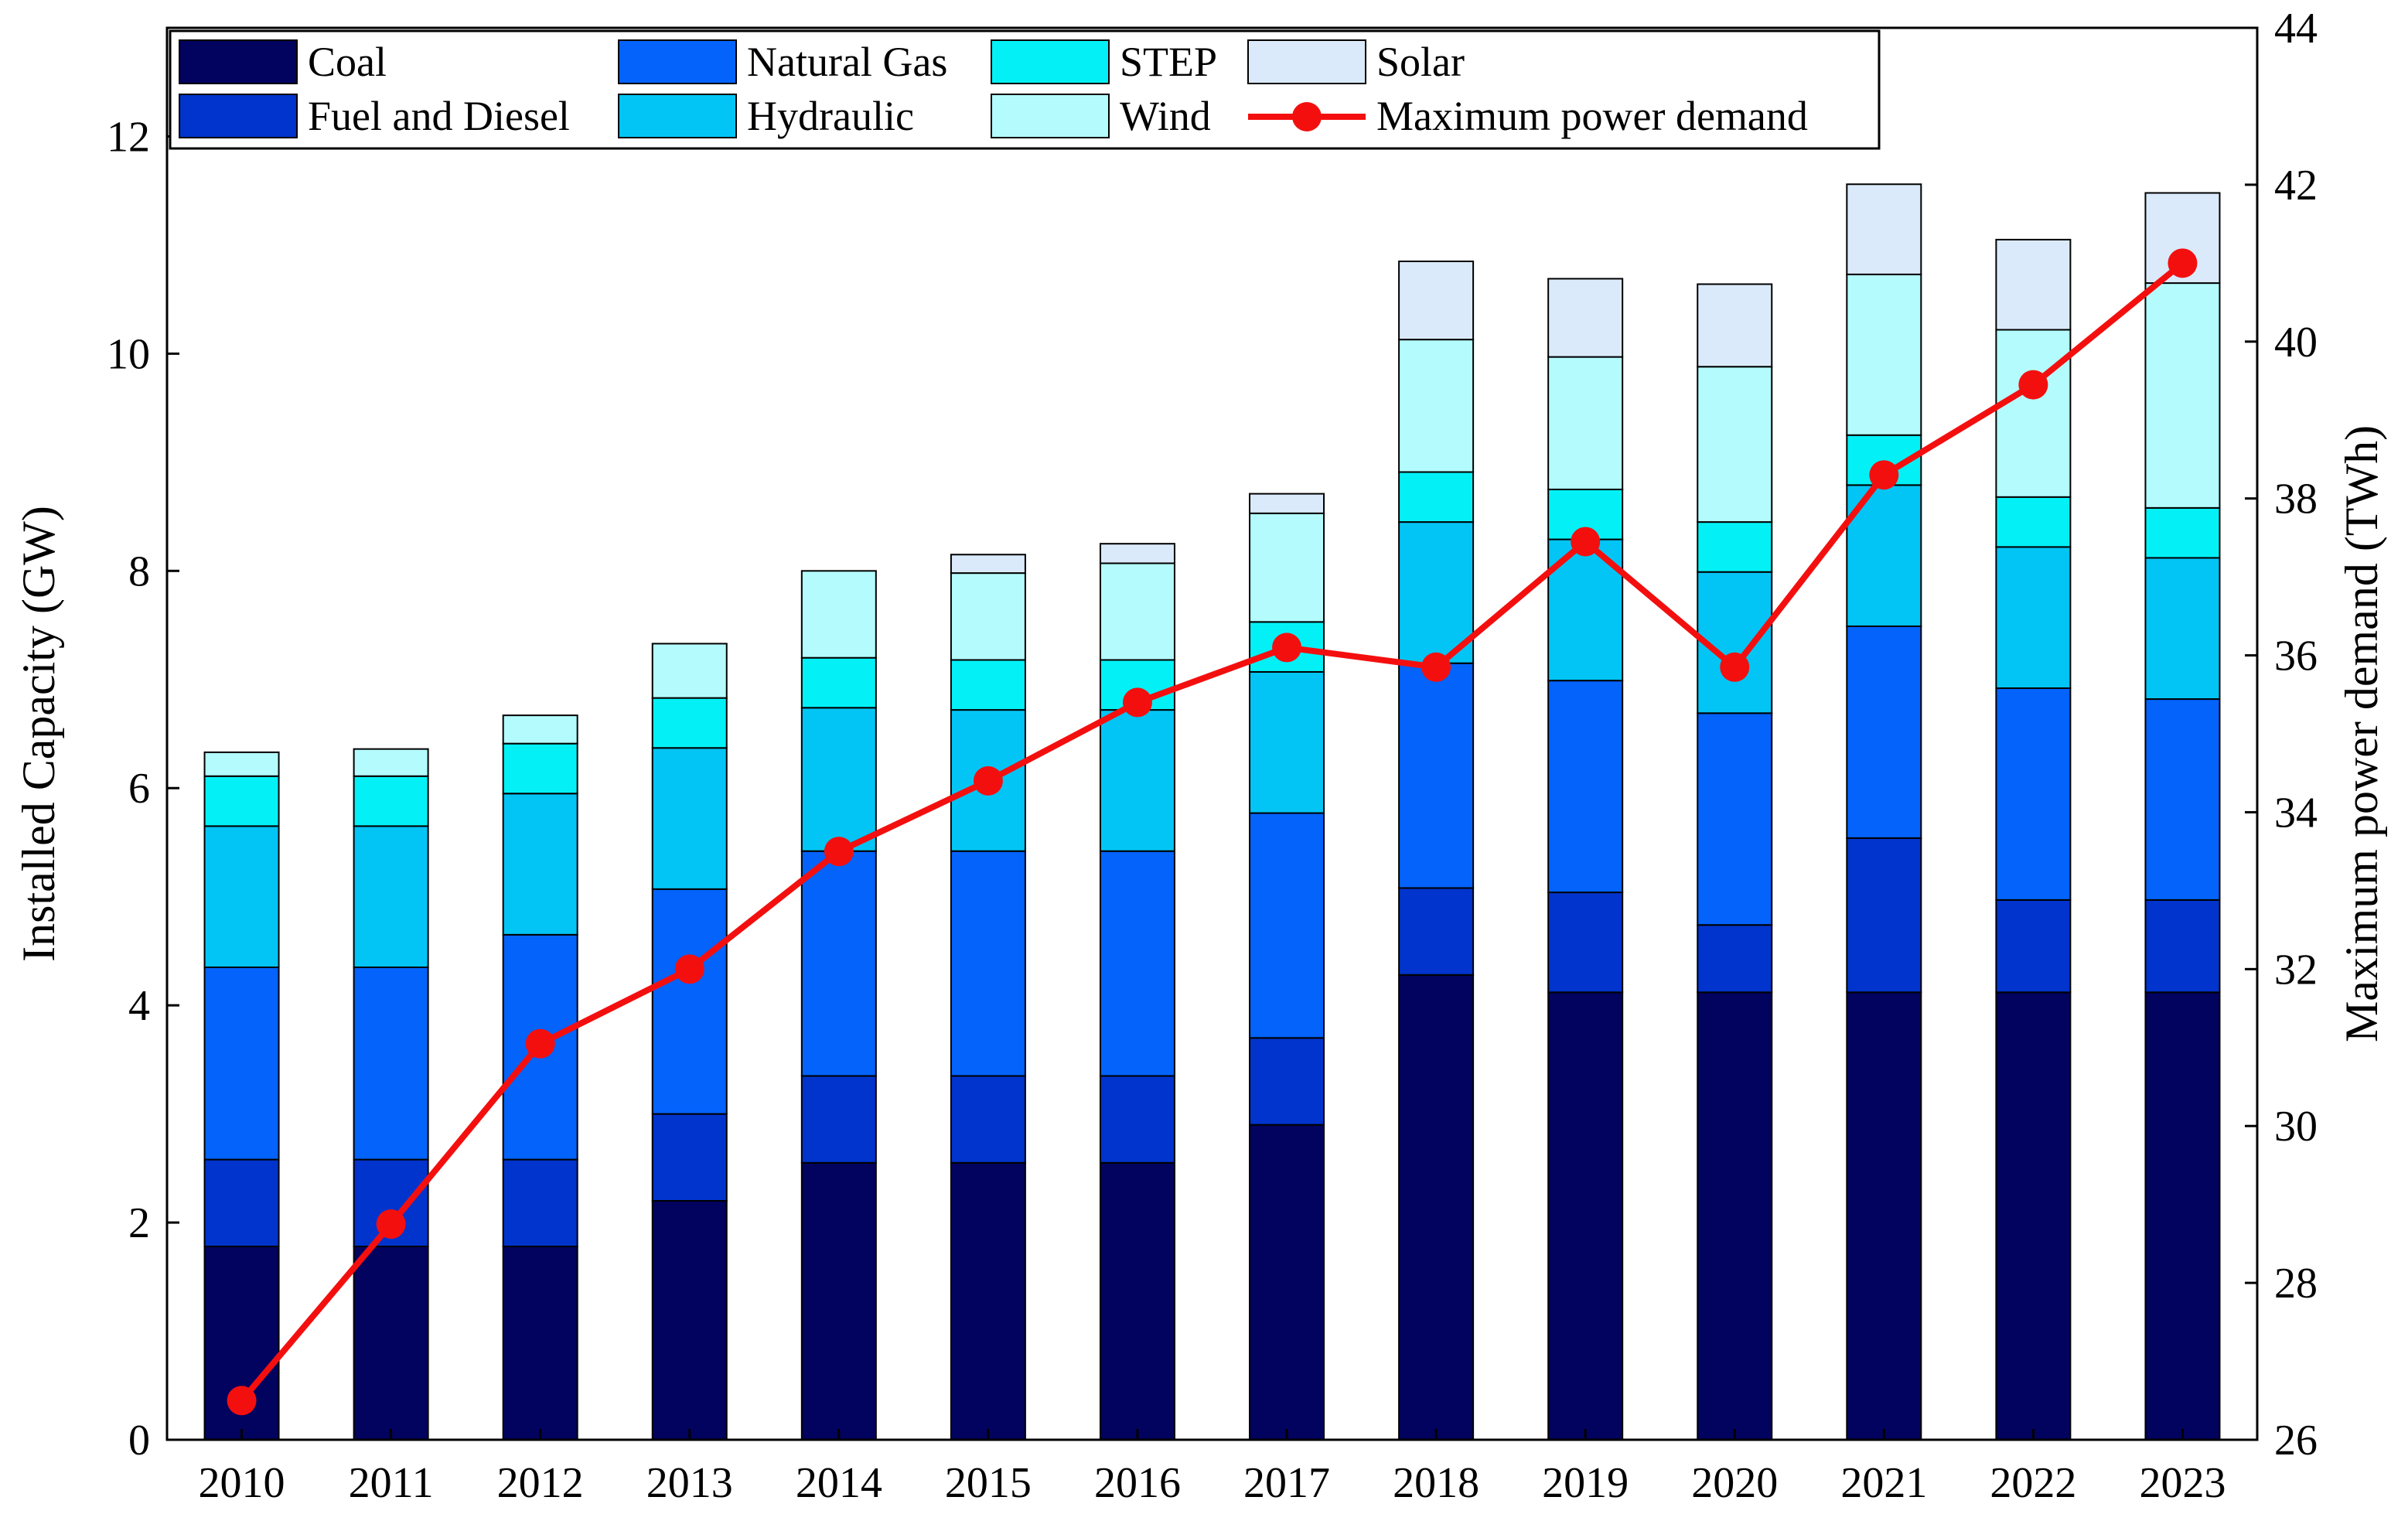 This screenshot has width=2408, height=1514. I want to click on x-tick-label: 2014, so click(839, 1483).